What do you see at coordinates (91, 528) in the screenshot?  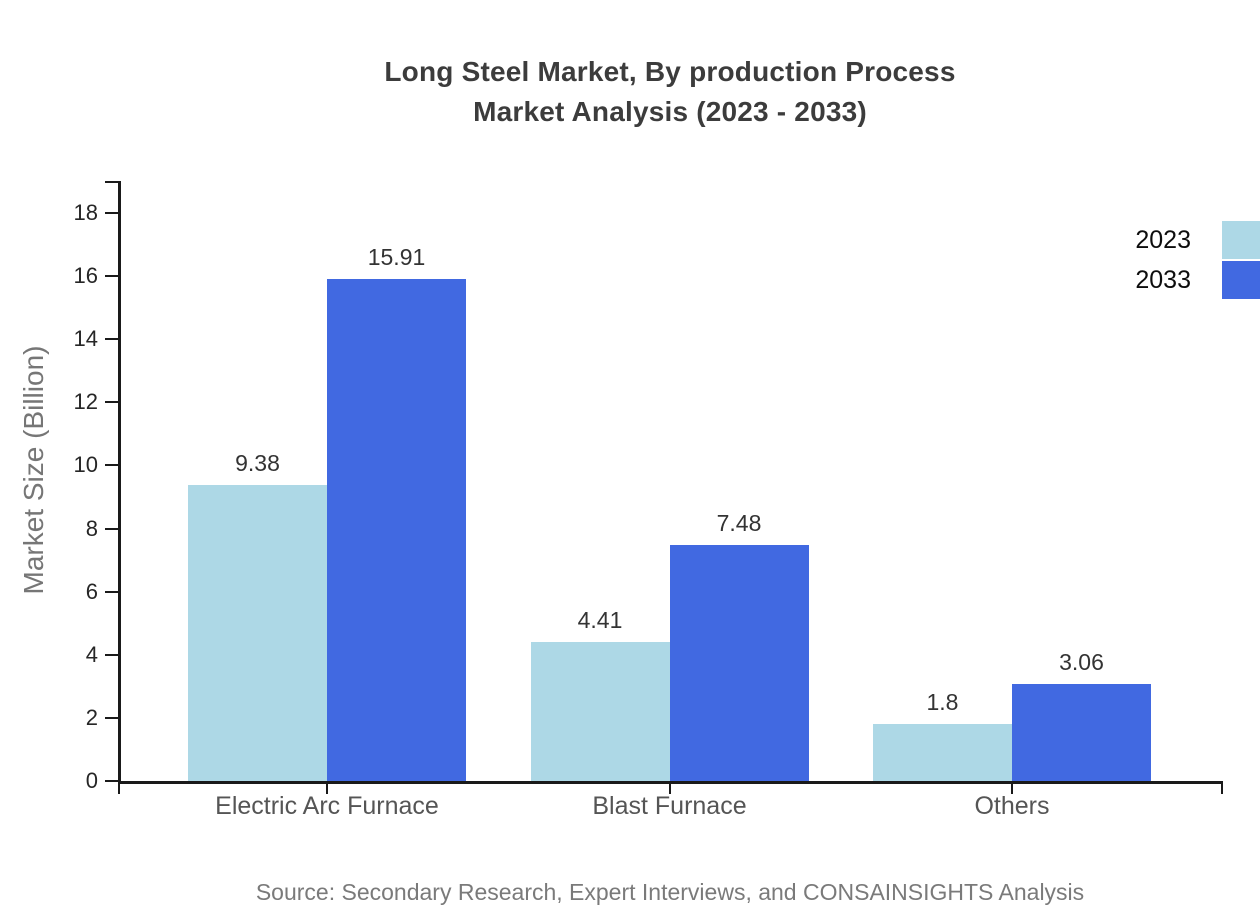 I see `y-tick-label-8: 8` at bounding box center [91, 528].